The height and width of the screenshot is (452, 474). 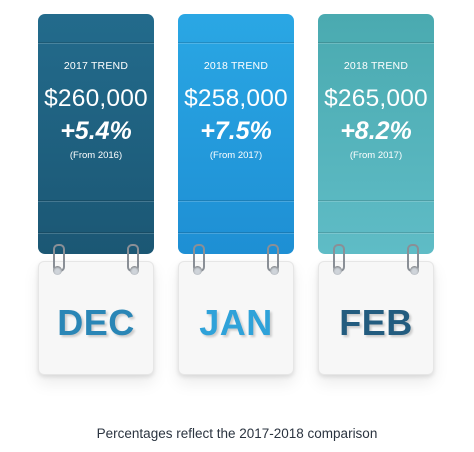 I want to click on month-card: JAN, so click(x=236, y=318).